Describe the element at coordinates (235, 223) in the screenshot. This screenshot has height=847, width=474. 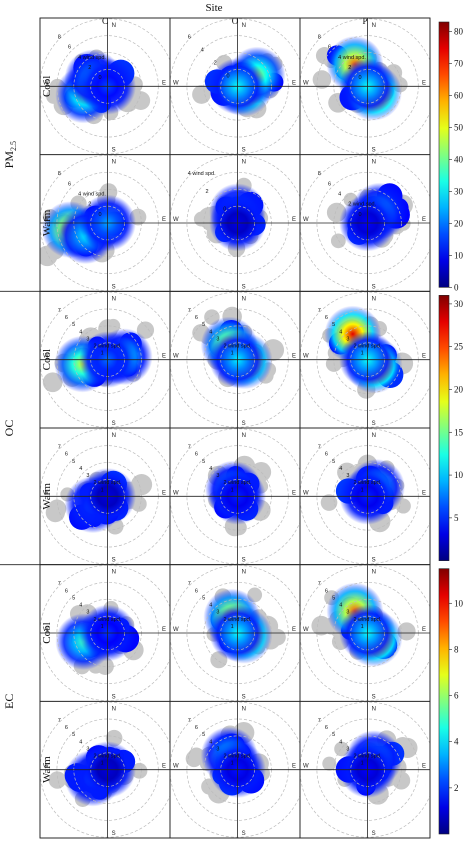
I see `polar-panel: N E S W 4 wind spd. 2 0` at that location.